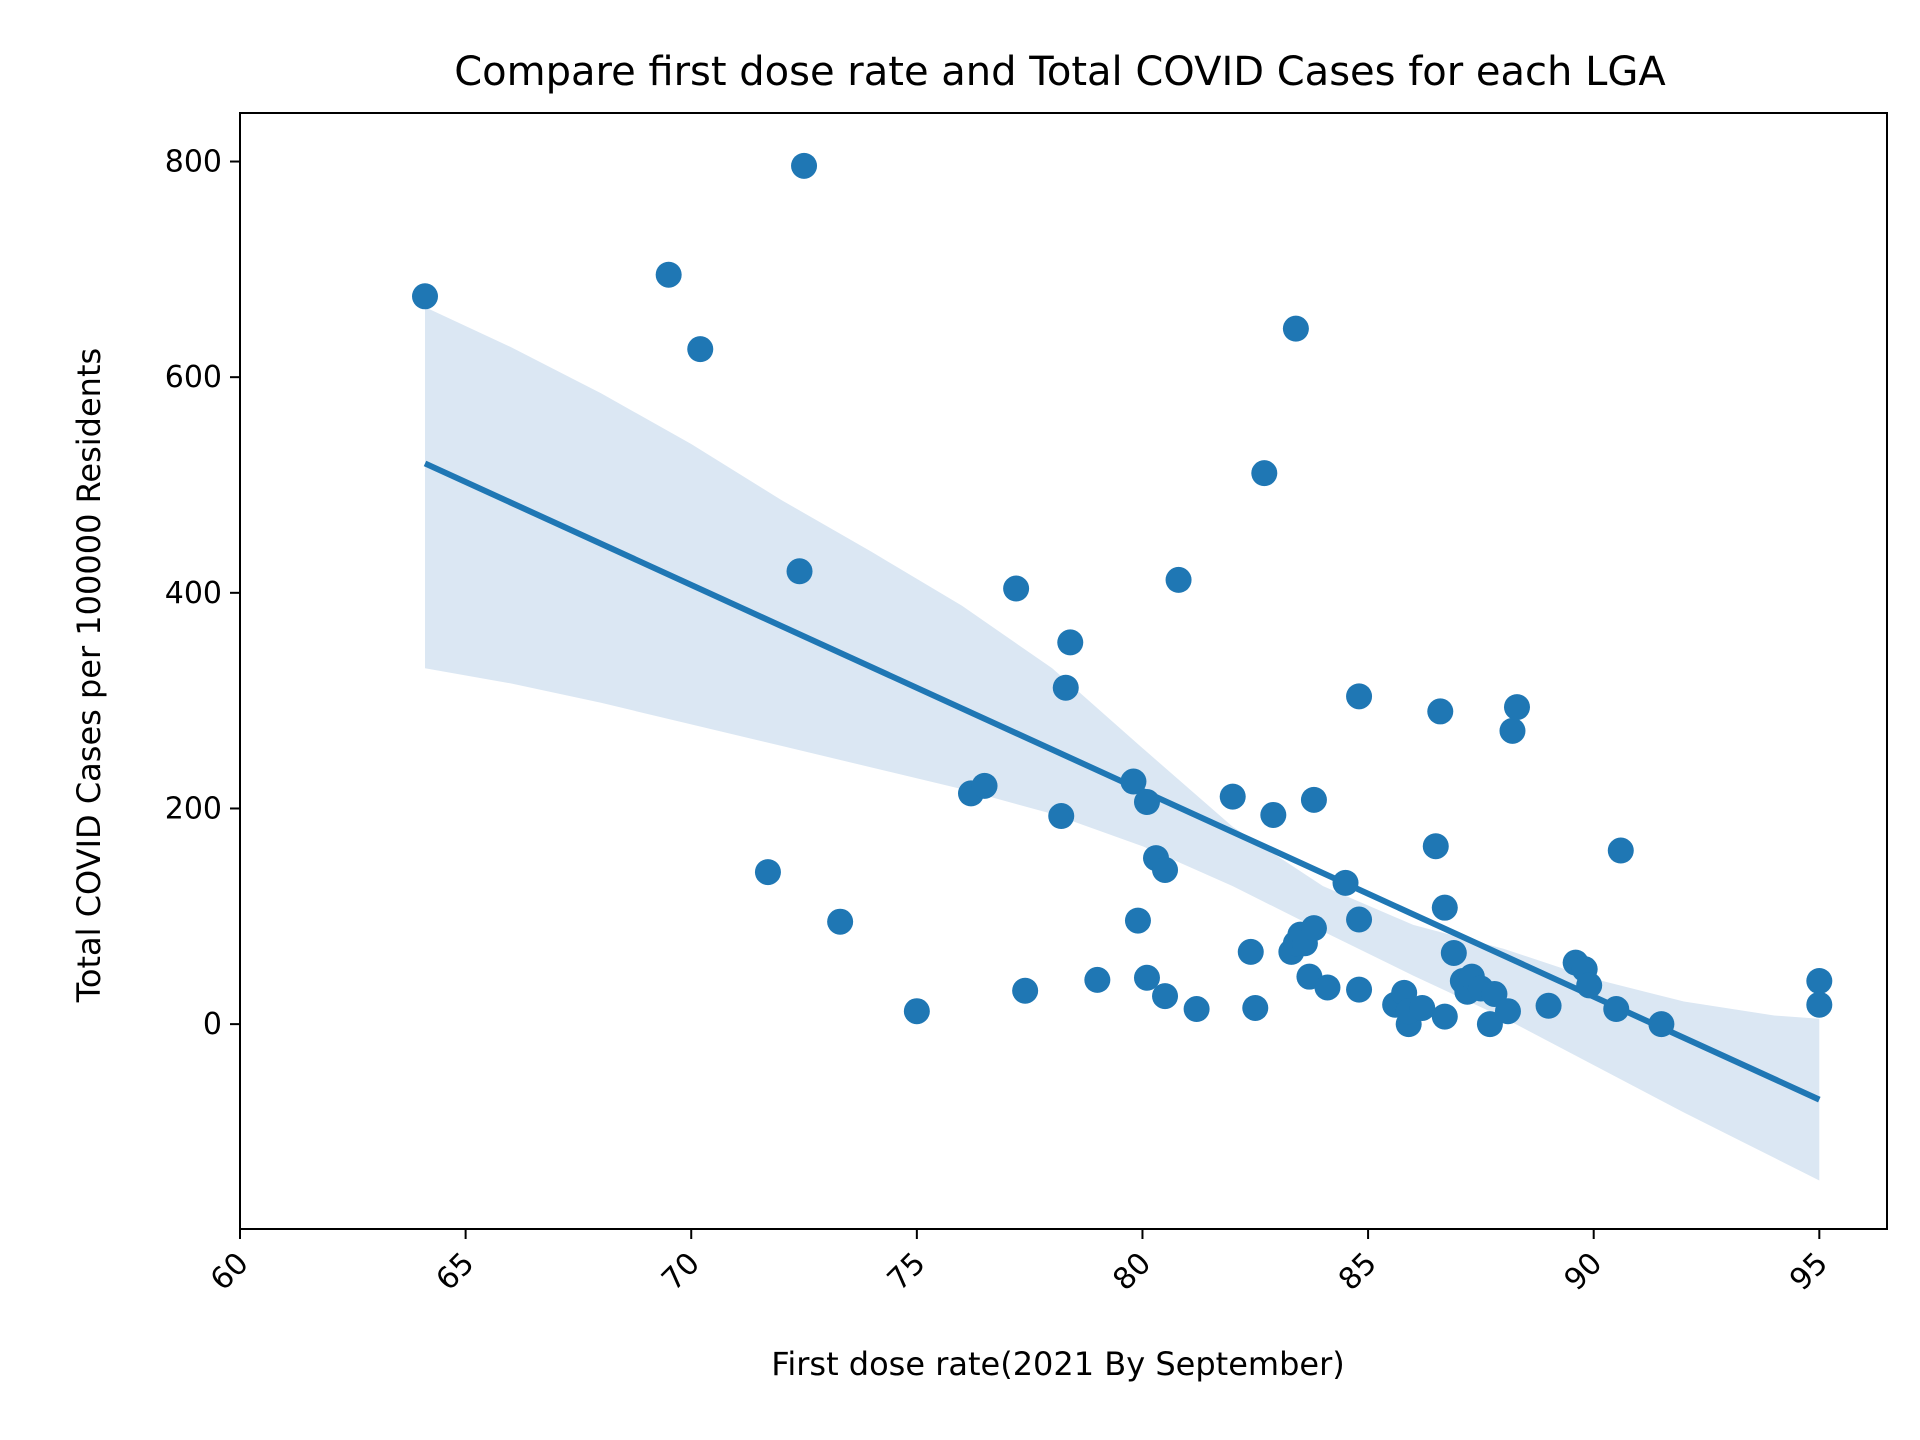  Describe the element at coordinates (456, 1272) in the screenshot. I see `x-tick-label: 65` at that location.